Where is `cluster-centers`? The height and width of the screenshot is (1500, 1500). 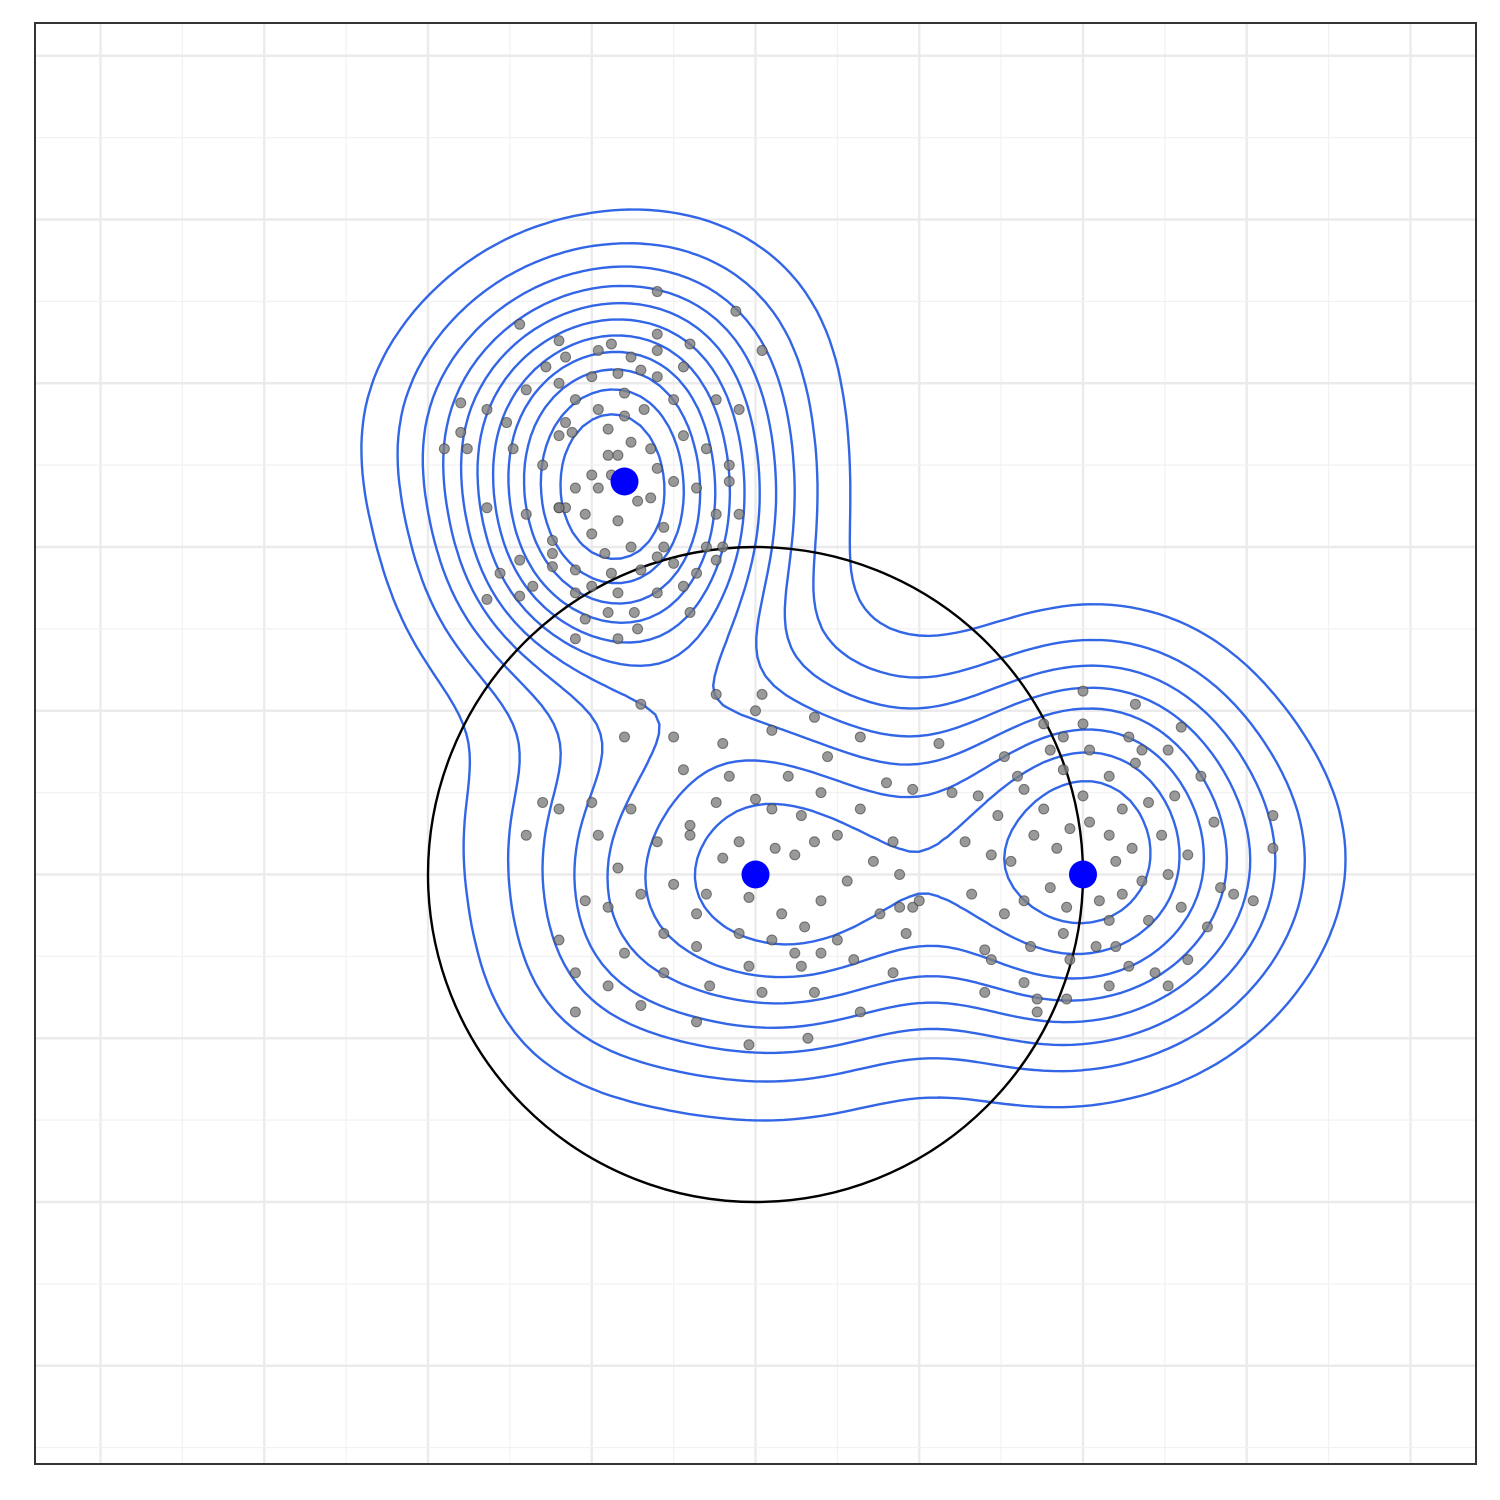 cluster-centers is located at coordinates (853, 678).